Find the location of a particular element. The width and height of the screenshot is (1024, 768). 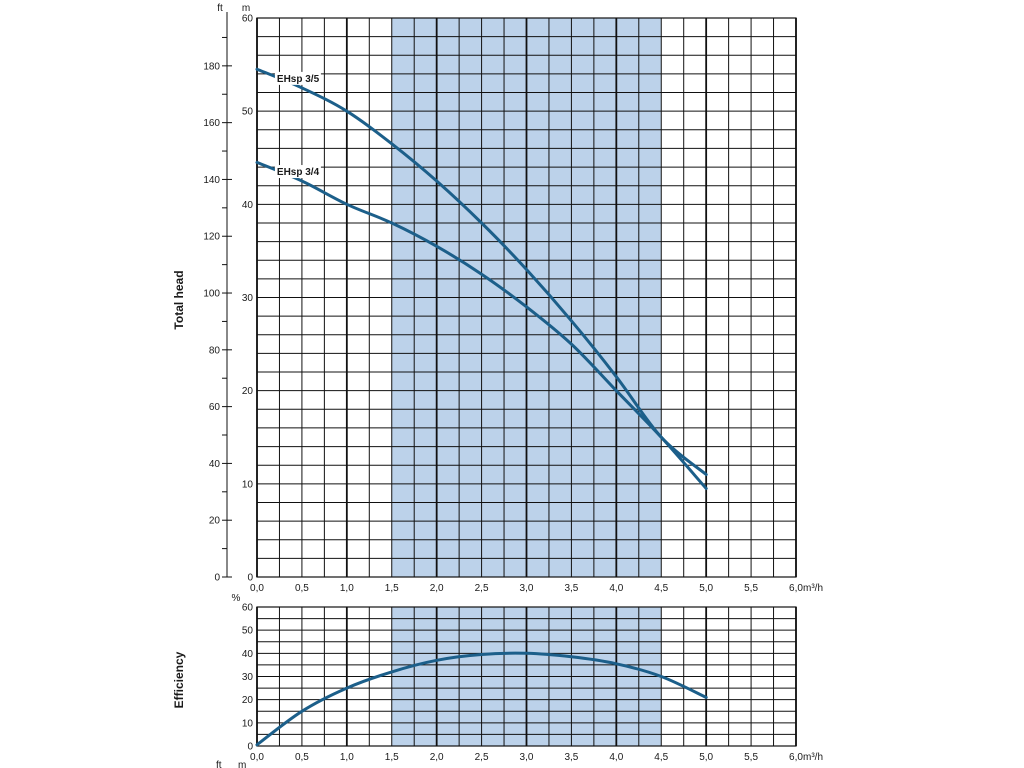

ft-tick-label: 20 is located at coordinates (215, 521).